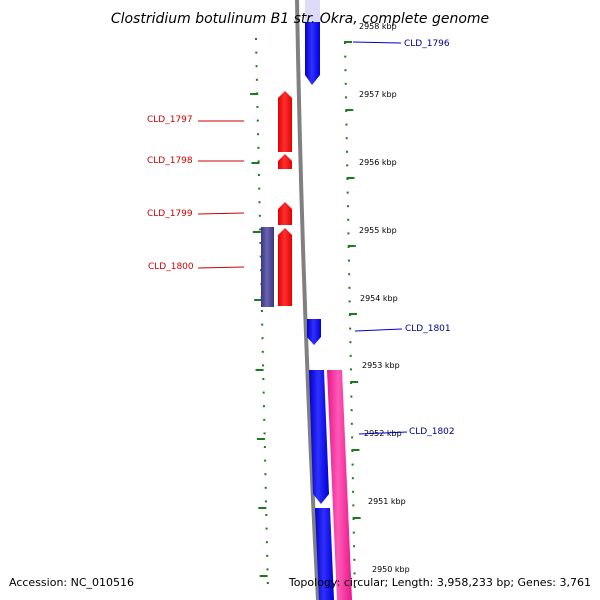 Image resolution: width=600 pixels, height=600 pixels. Describe the element at coordinates (387, 501) in the screenshot. I see `tick-2951: 2951 kbp` at that location.